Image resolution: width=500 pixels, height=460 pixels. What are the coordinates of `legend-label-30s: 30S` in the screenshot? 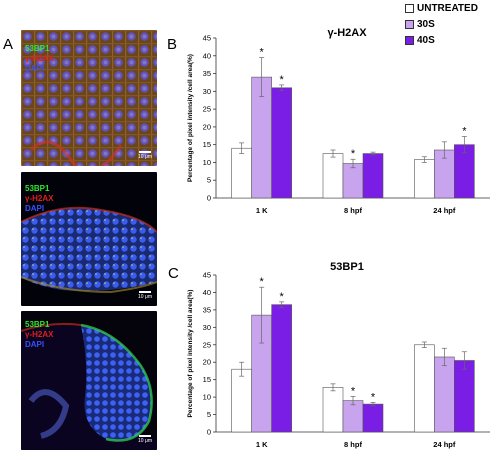 It's located at (426, 24).